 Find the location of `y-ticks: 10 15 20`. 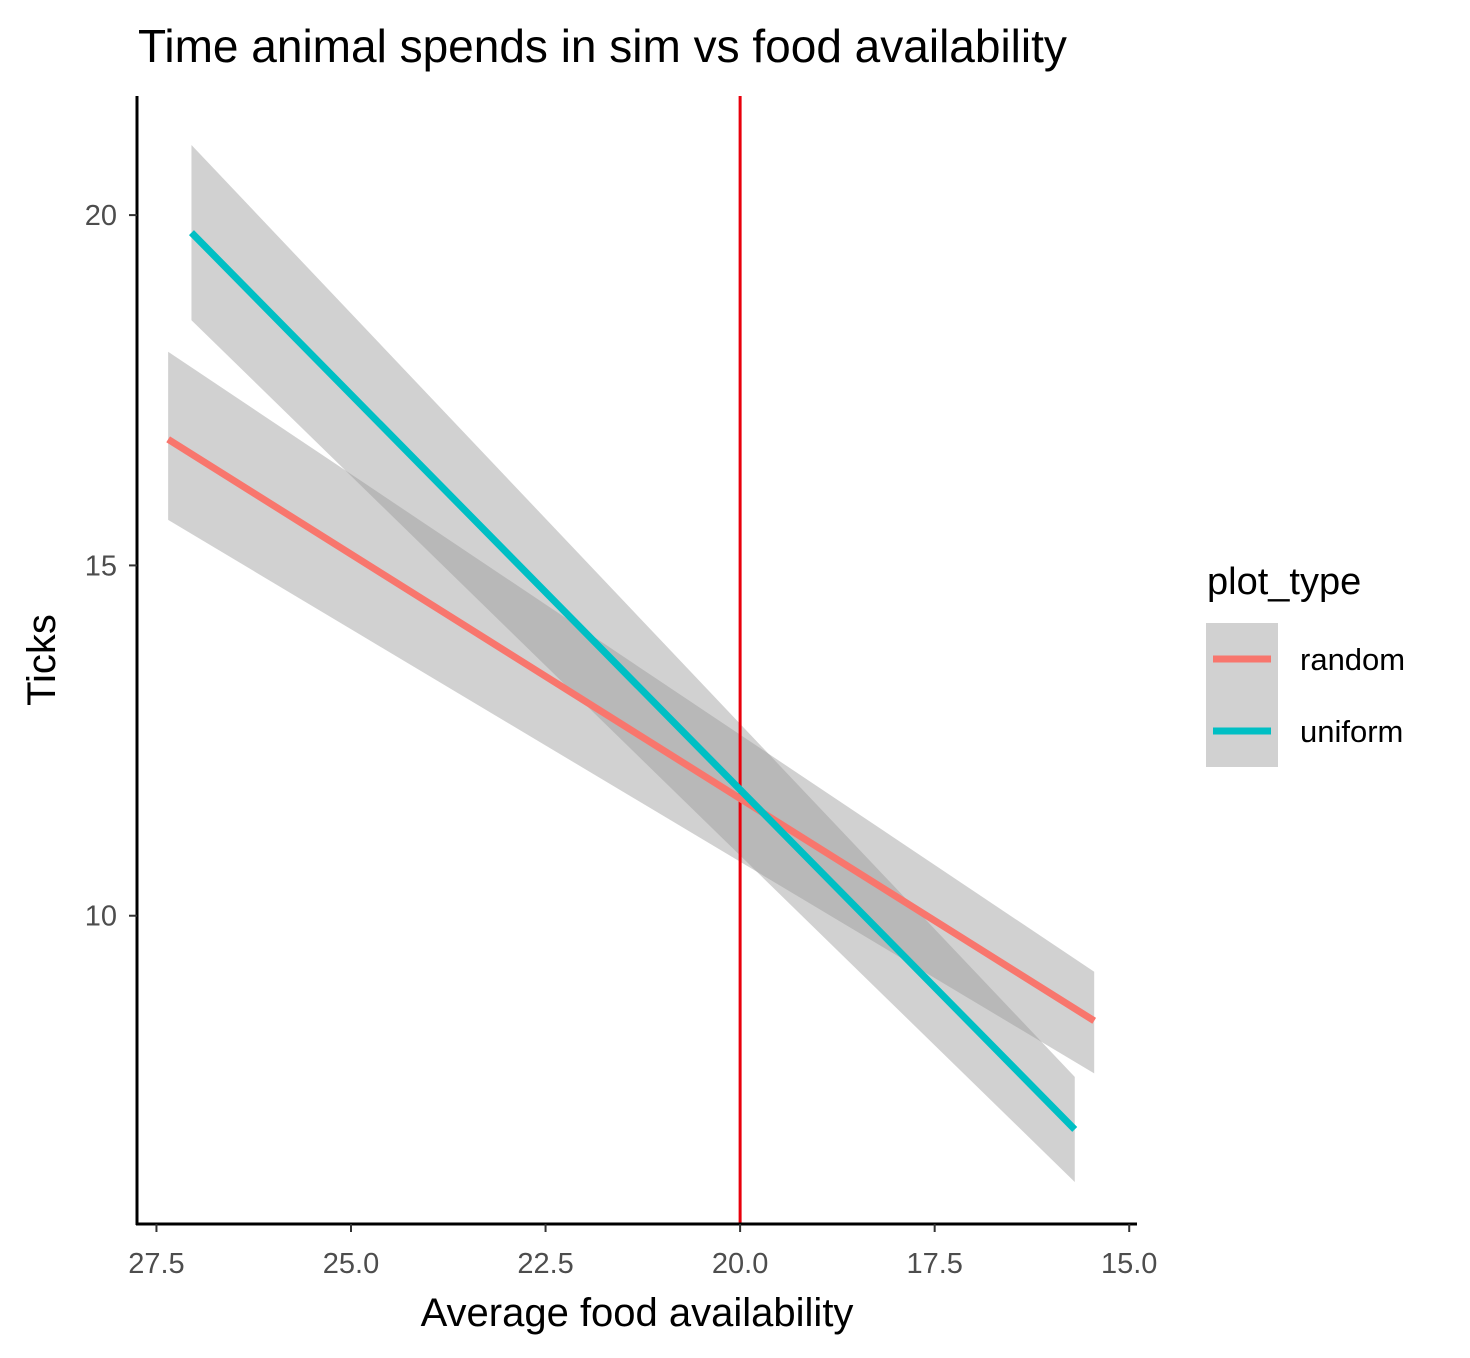

y-ticks: 10 15 20 is located at coordinates (111, 566).